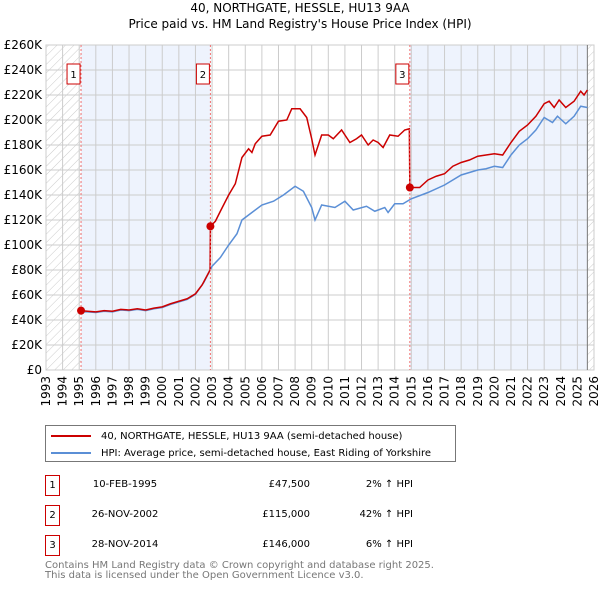  I want to click on sale-label: 3, so click(402, 75).